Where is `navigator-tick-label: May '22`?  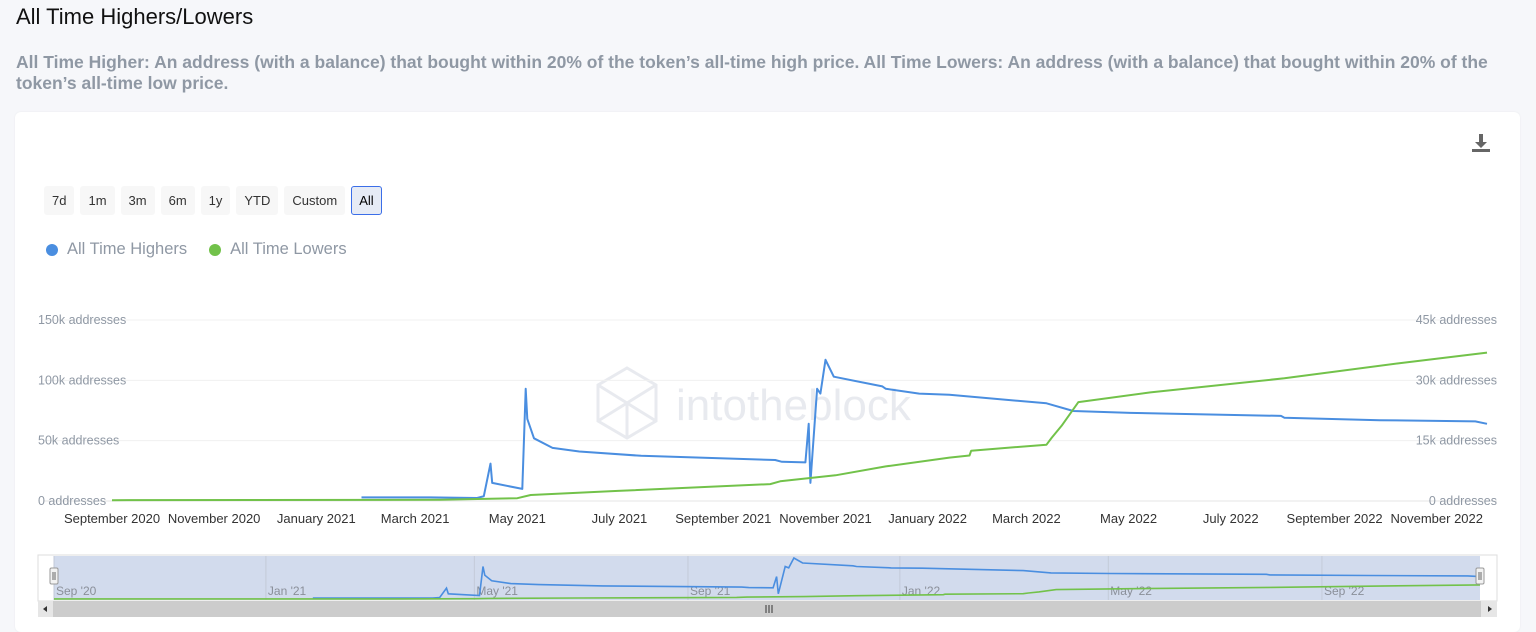
navigator-tick-label: May '22 is located at coordinates (1131, 591).